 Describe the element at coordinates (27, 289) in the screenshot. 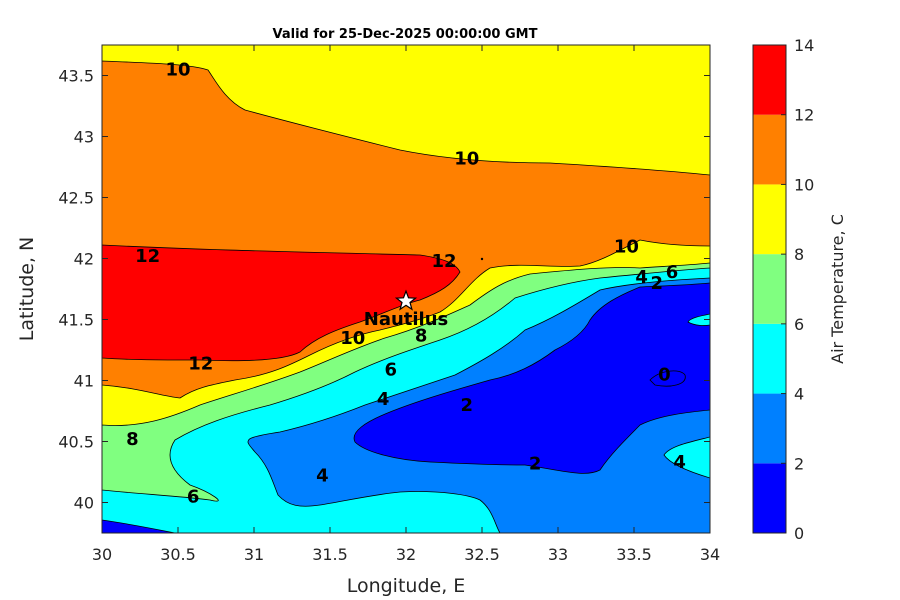

I see `y-axis-label: Latitude, N` at that location.